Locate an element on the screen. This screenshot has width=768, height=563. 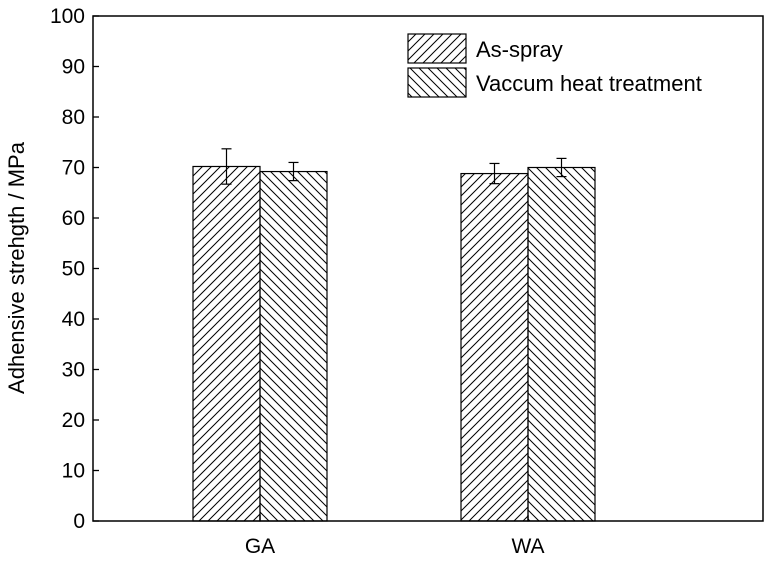
bar-ga-vaccum-heat-treatment is located at coordinates (293, 346).